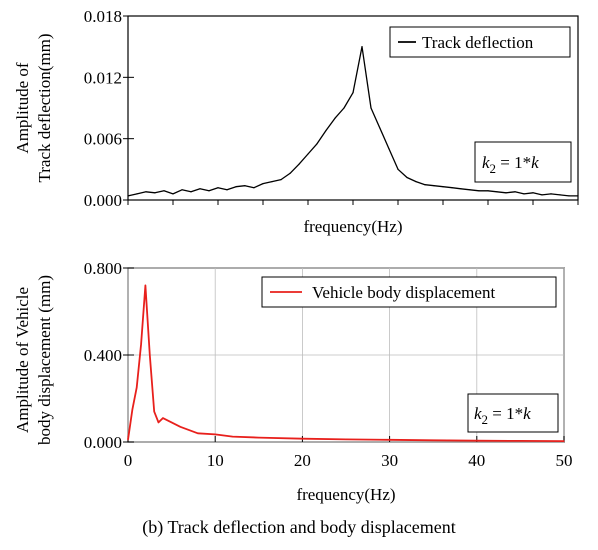 Image resolution: width=598 pixels, height=550 pixels. I want to click on top-legend-label: Track deflection, so click(478, 42).